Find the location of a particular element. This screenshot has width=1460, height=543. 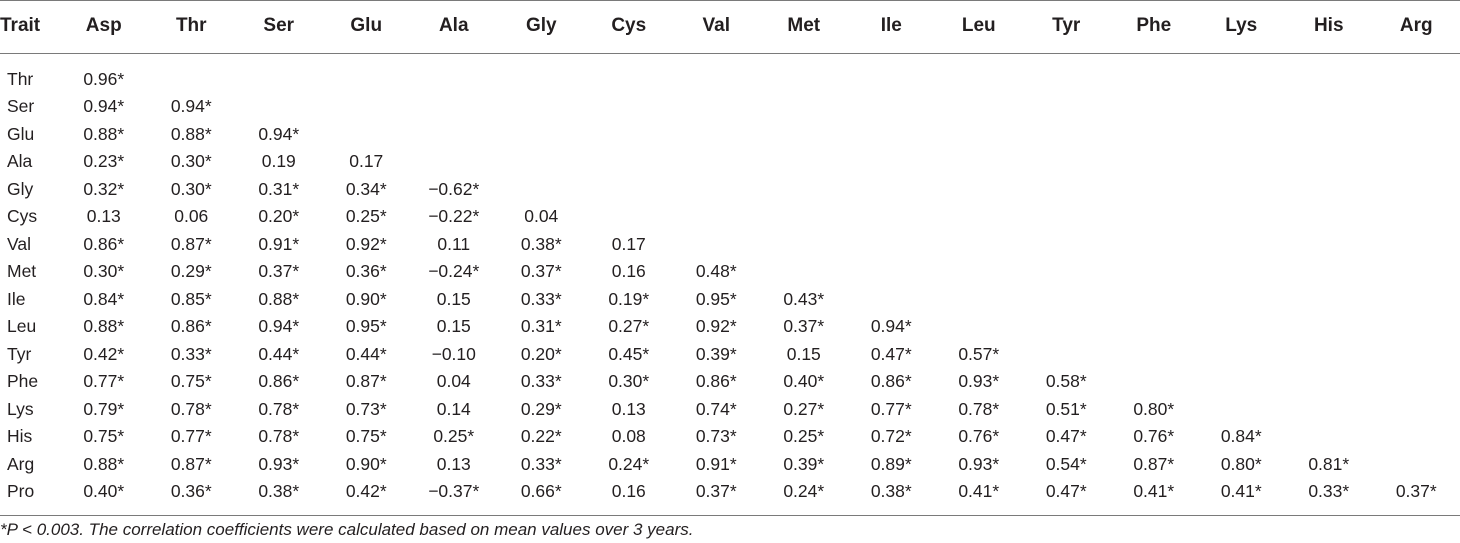

row-label-cell: Ala is located at coordinates (20, 161).